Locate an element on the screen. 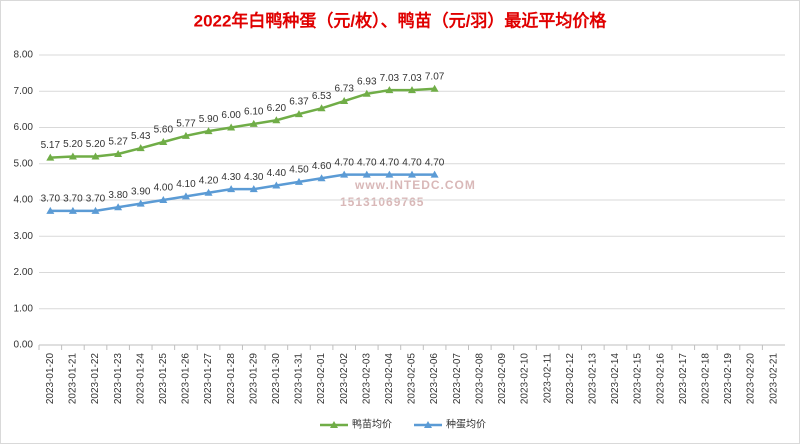  data-label: 3.80 is located at coordinates (118, 195).